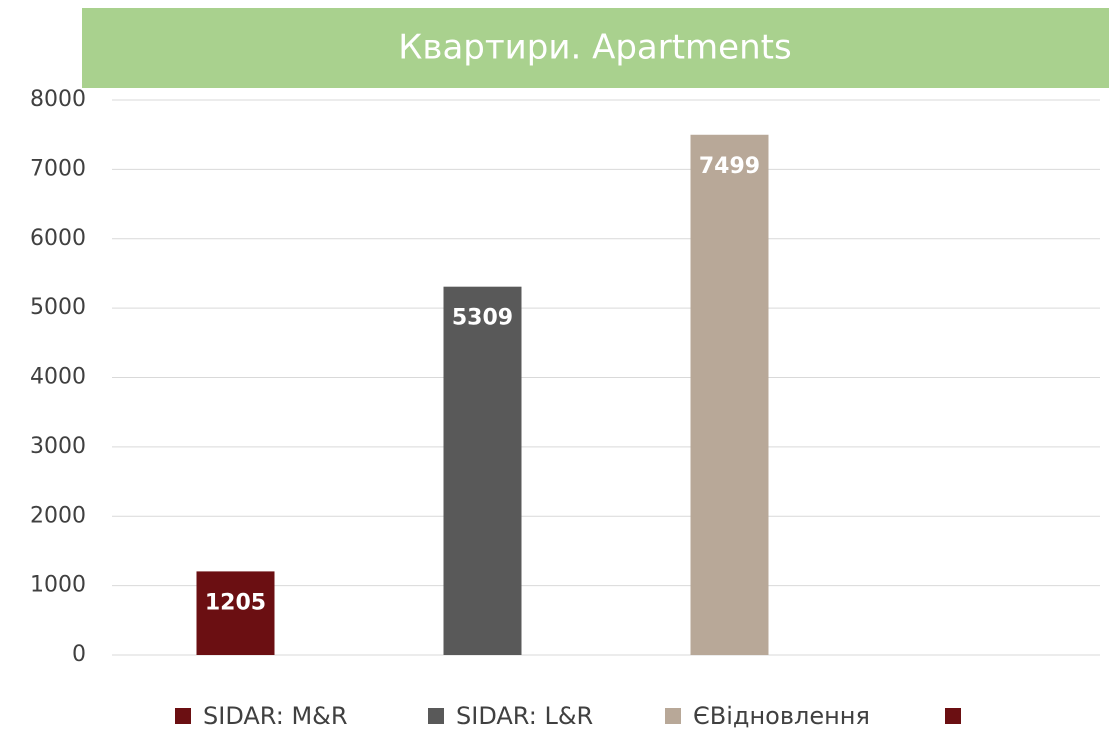  What do you see at coordinates (58, 238) in the screenshot?
I see `y-tick-label: 6000` at bounding box center [58, 238].